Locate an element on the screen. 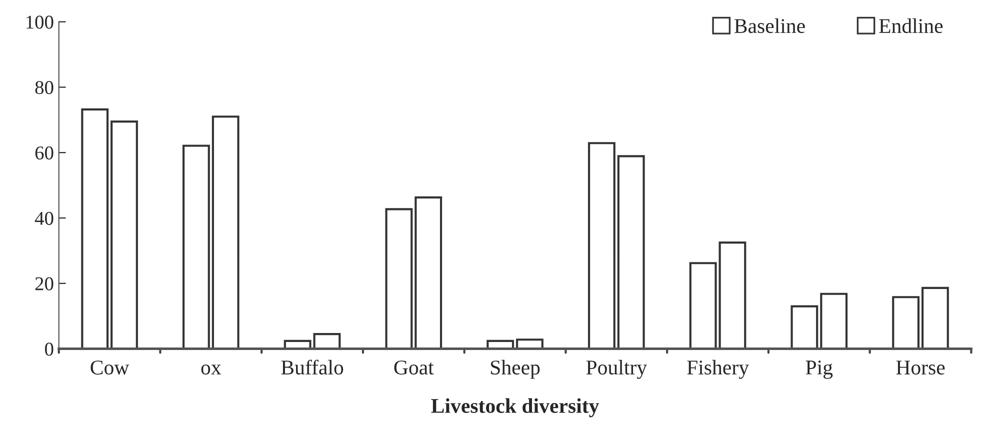 This screenshot has height=436, width=981. x-tick-label: Horse is located at coordinates (920, 367).